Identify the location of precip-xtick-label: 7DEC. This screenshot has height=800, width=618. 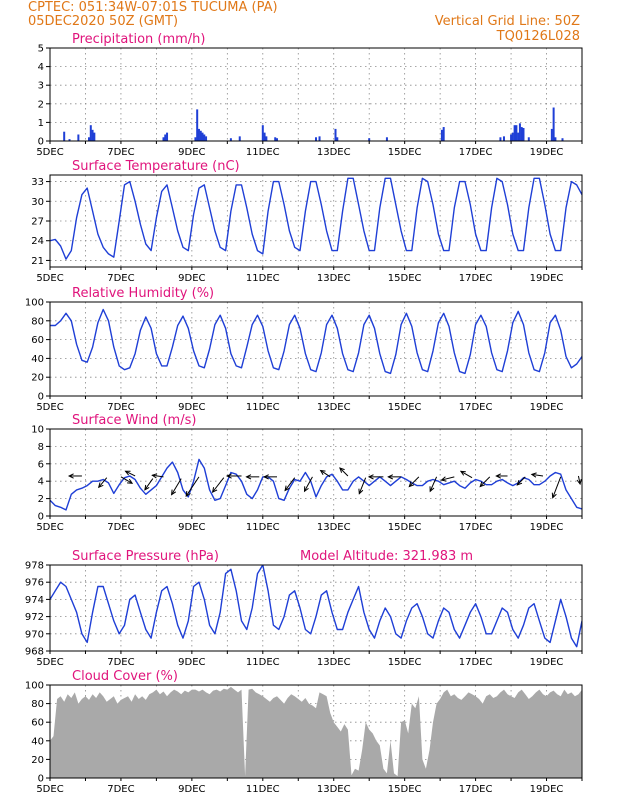
(120, 152).